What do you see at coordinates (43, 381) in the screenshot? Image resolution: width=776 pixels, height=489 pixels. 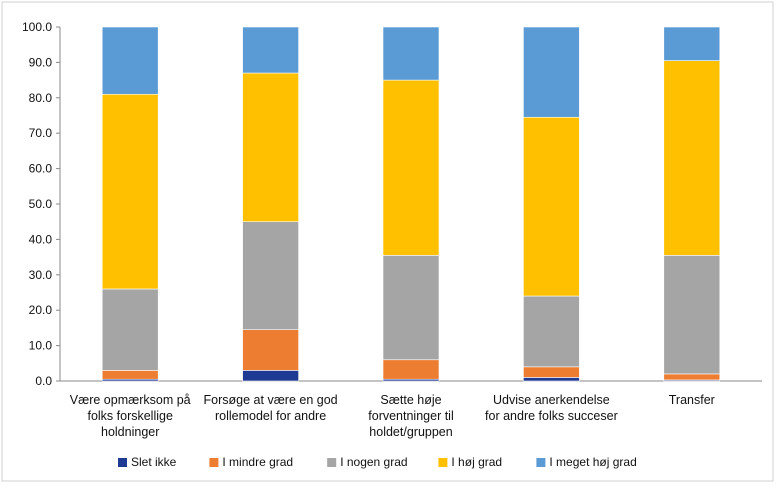 I see `y-tick-label: 0.0` at bounding box center [43, 381].